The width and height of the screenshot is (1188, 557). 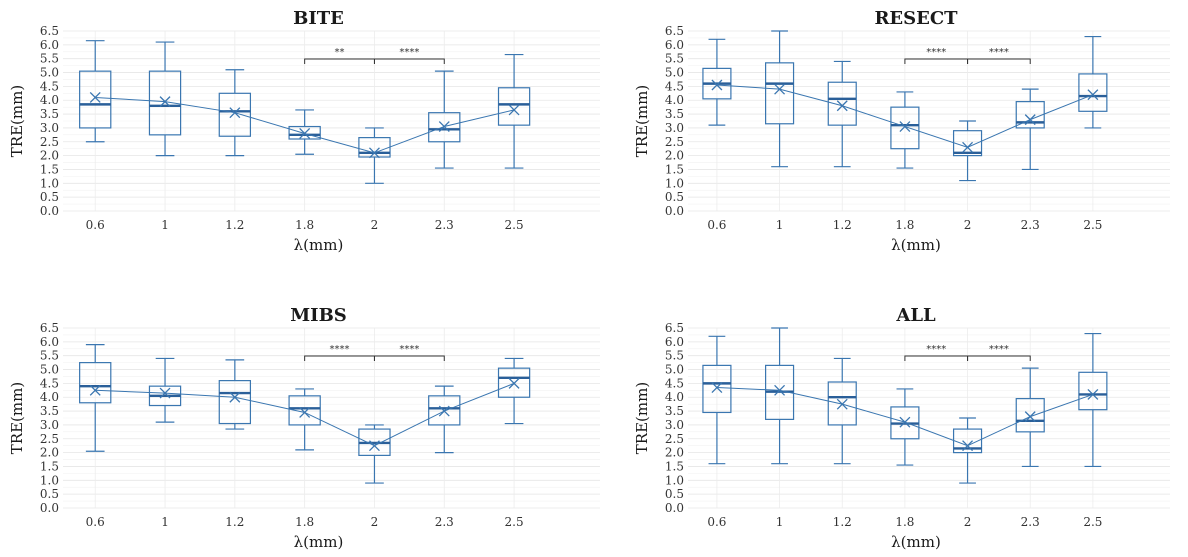 I want to click on x-tick-label: 2.3, so click(x=1030, y=225).